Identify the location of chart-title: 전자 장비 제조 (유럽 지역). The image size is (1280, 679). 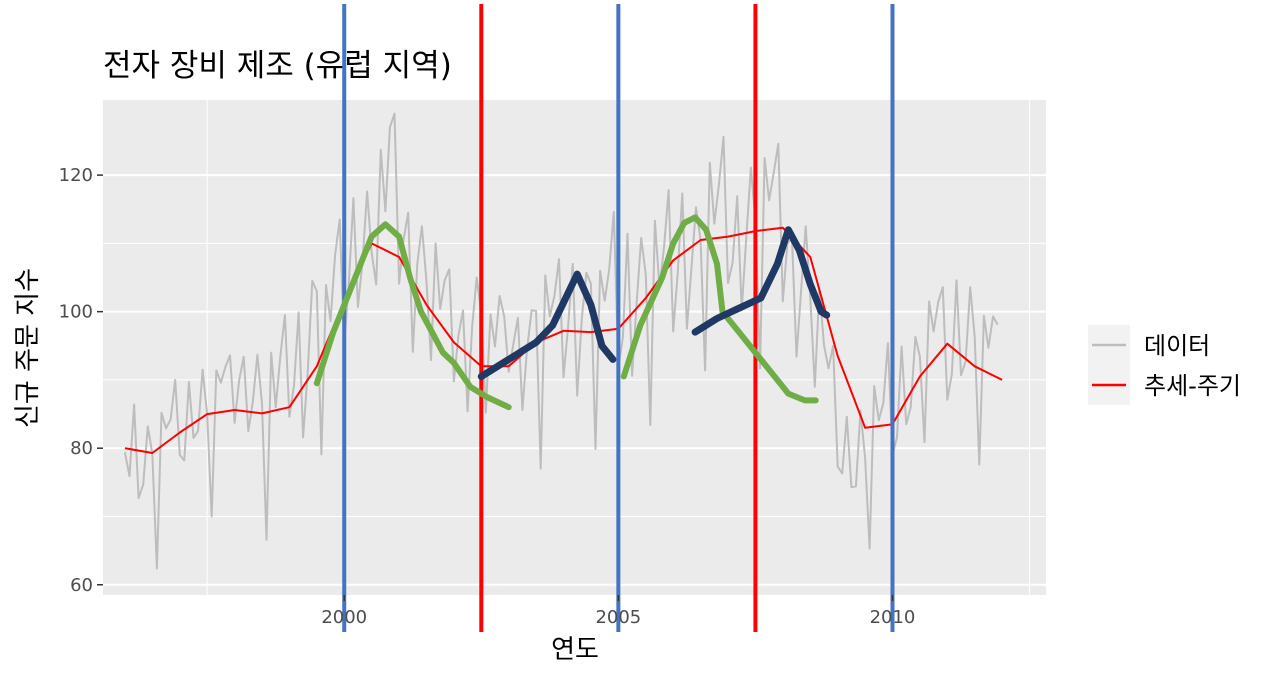
(277, 66).